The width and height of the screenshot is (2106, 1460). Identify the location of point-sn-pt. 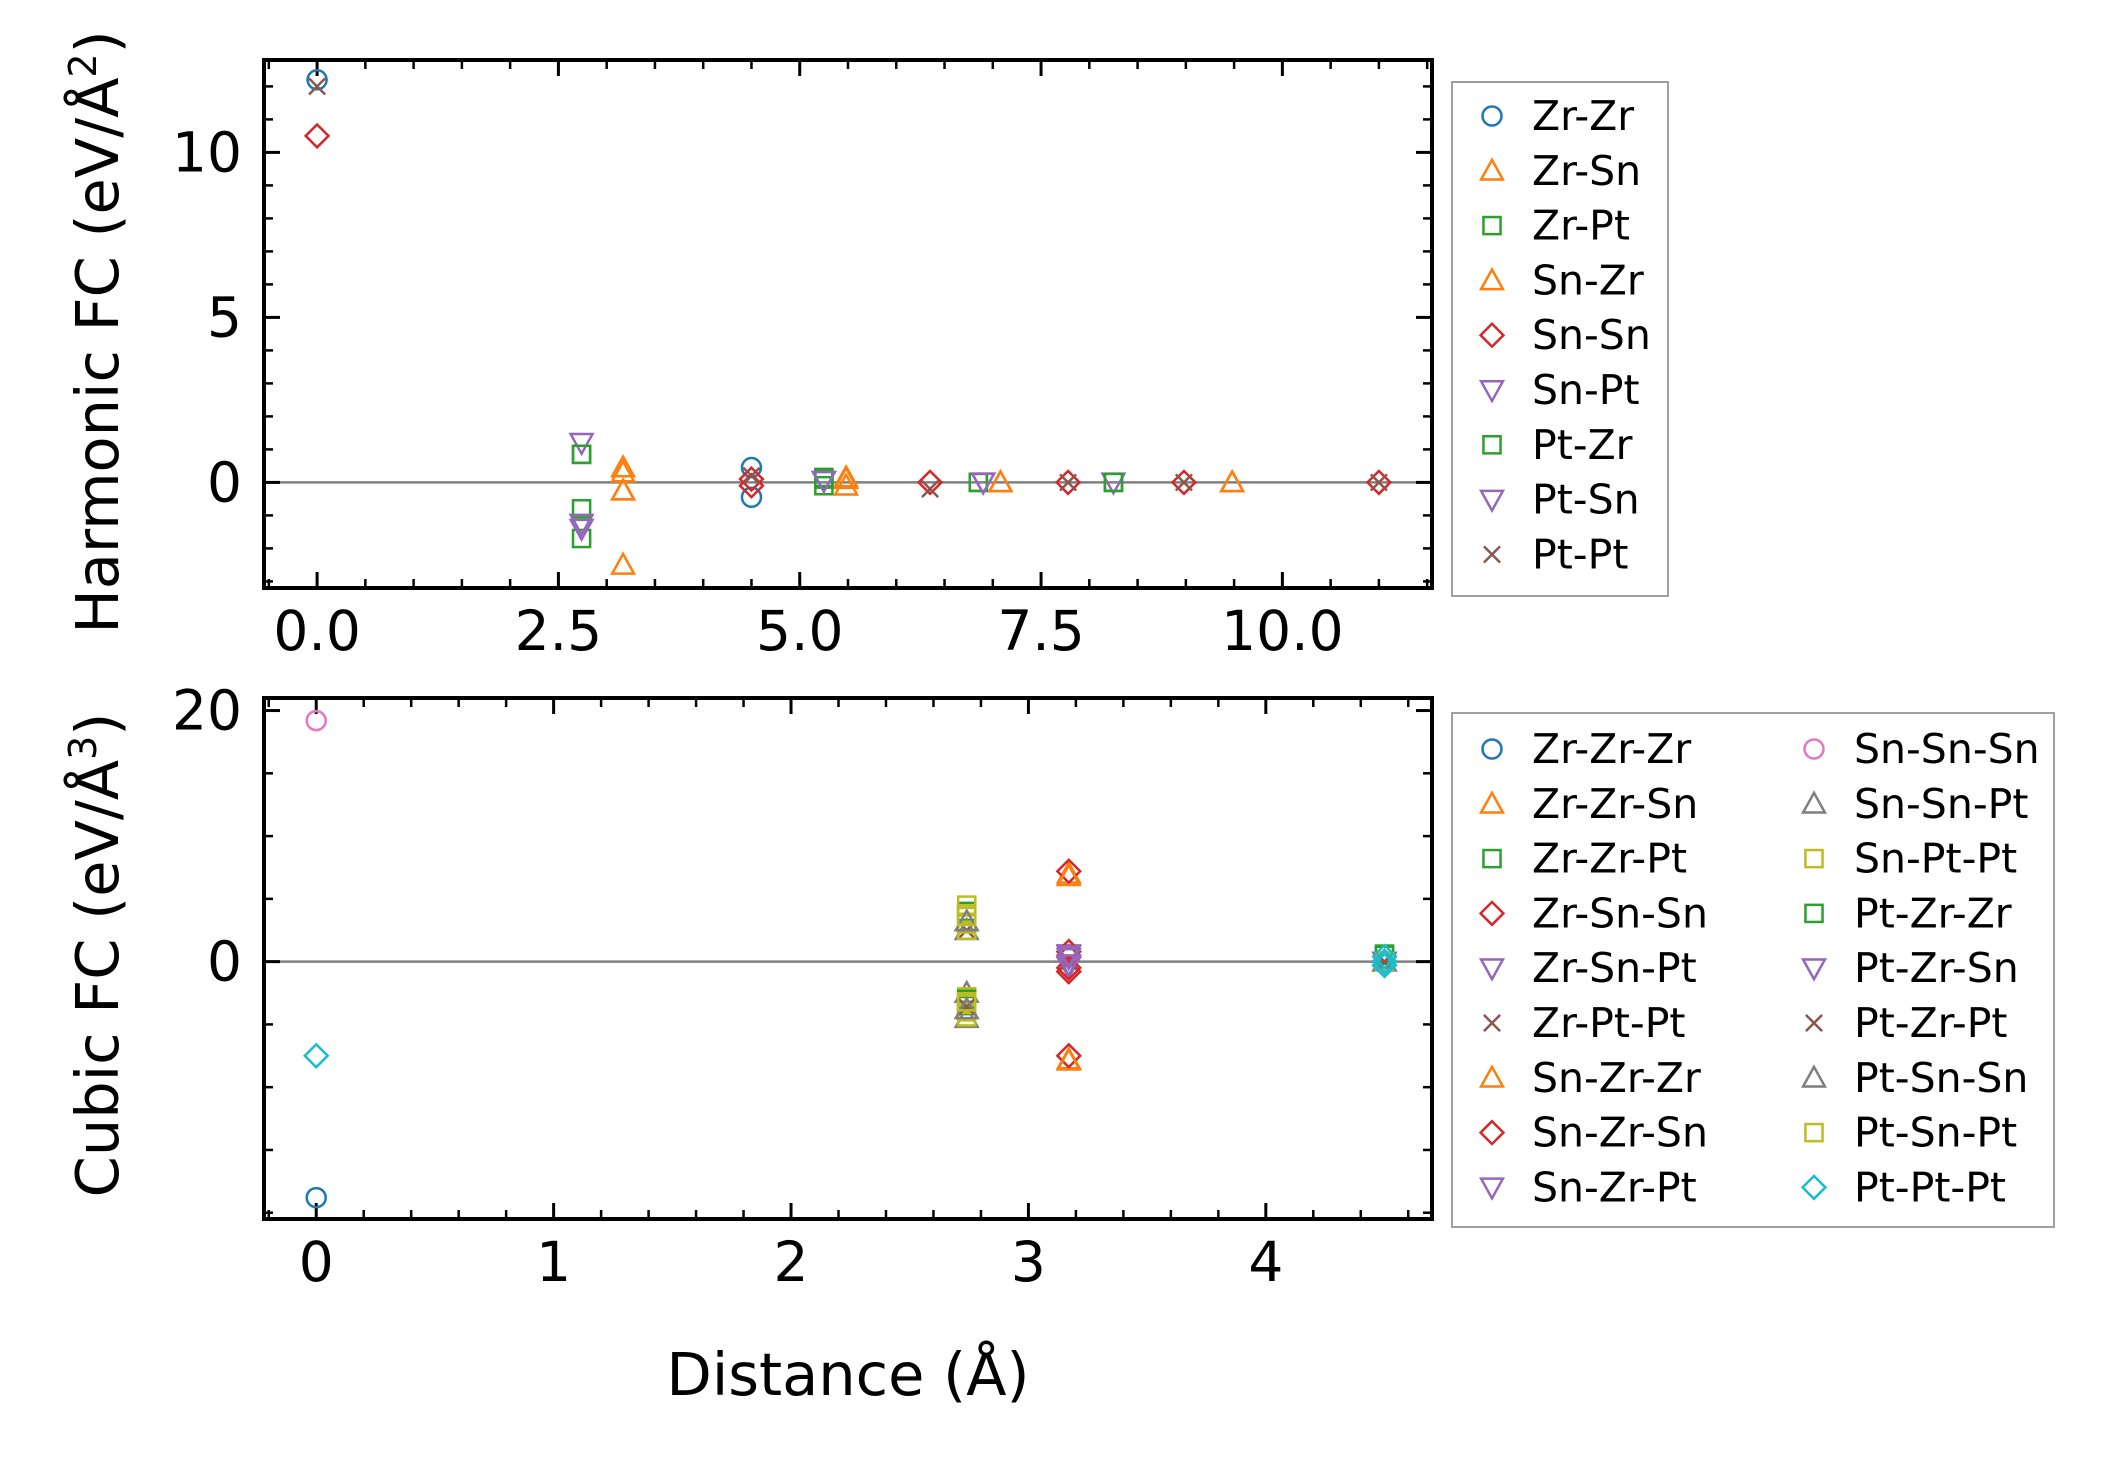
(581, 530).